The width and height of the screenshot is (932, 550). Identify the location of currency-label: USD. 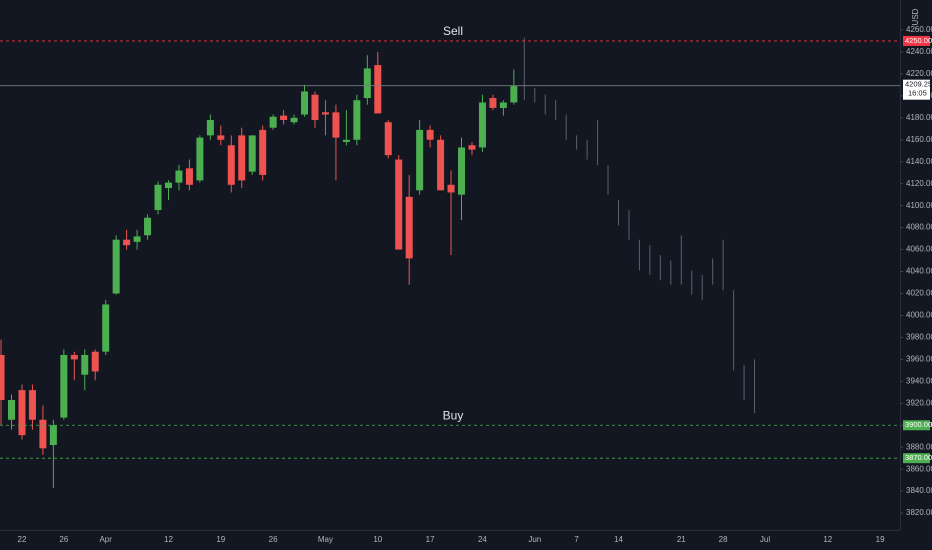
(915, 16).